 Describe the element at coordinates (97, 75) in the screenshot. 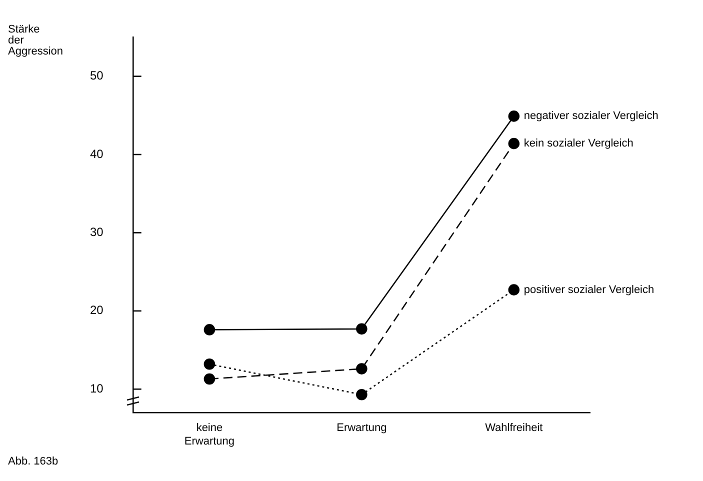

I see `y-tick-label: 50` at that location.